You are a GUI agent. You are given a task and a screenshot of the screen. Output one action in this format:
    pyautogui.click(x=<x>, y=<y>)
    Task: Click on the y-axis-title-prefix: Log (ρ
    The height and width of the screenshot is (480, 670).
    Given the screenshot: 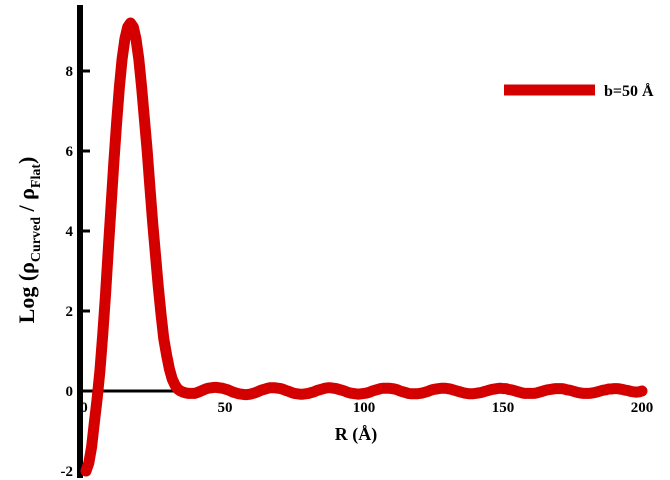 What is the action you would take?
    pyautogui.click(x=26, y=292)
    